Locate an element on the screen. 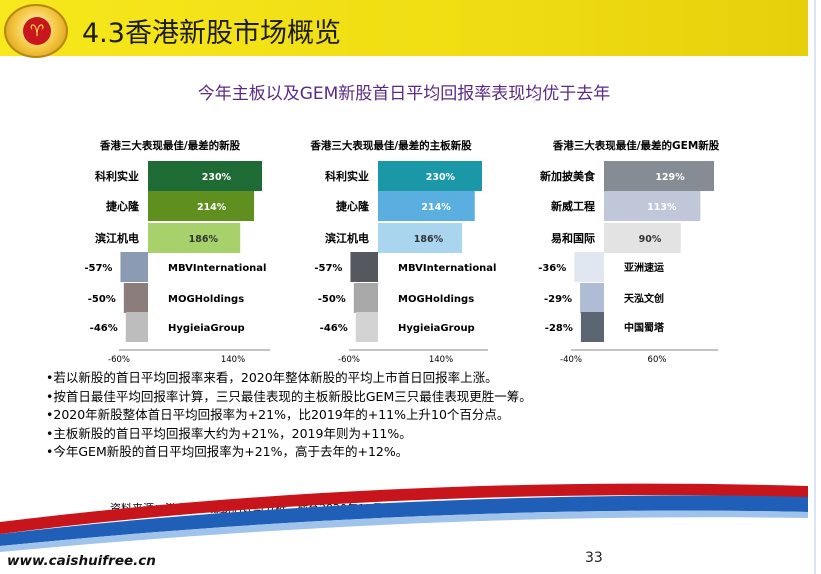 The height and width of the screenshot is (574, 821). bullet-item: •按首日最佳平均回报率计算，三只最佳表现的主板新股比GEM三只最佳表现更胜一筹。 is located at coordinates (289, 396).